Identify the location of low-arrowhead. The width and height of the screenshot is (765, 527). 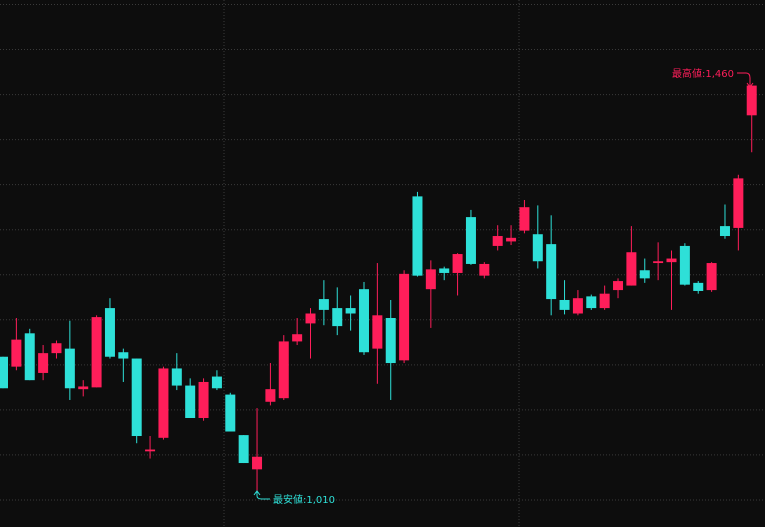
(257, 493).